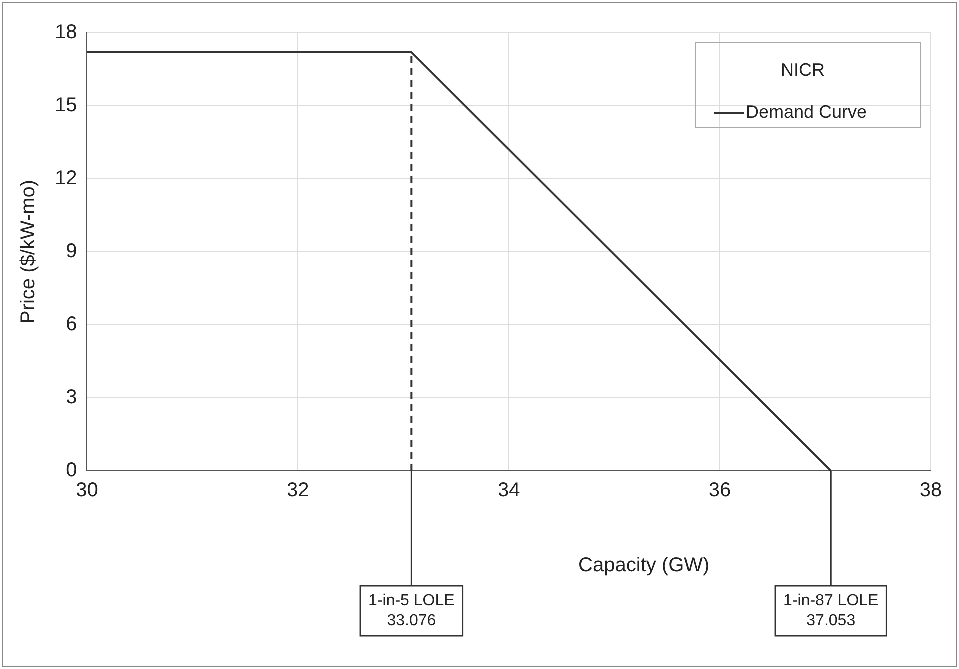  What do you see at coordinates (803, 70) in the screenshot?
I see `legend-title: NICR` at bounding box center [803, 70].